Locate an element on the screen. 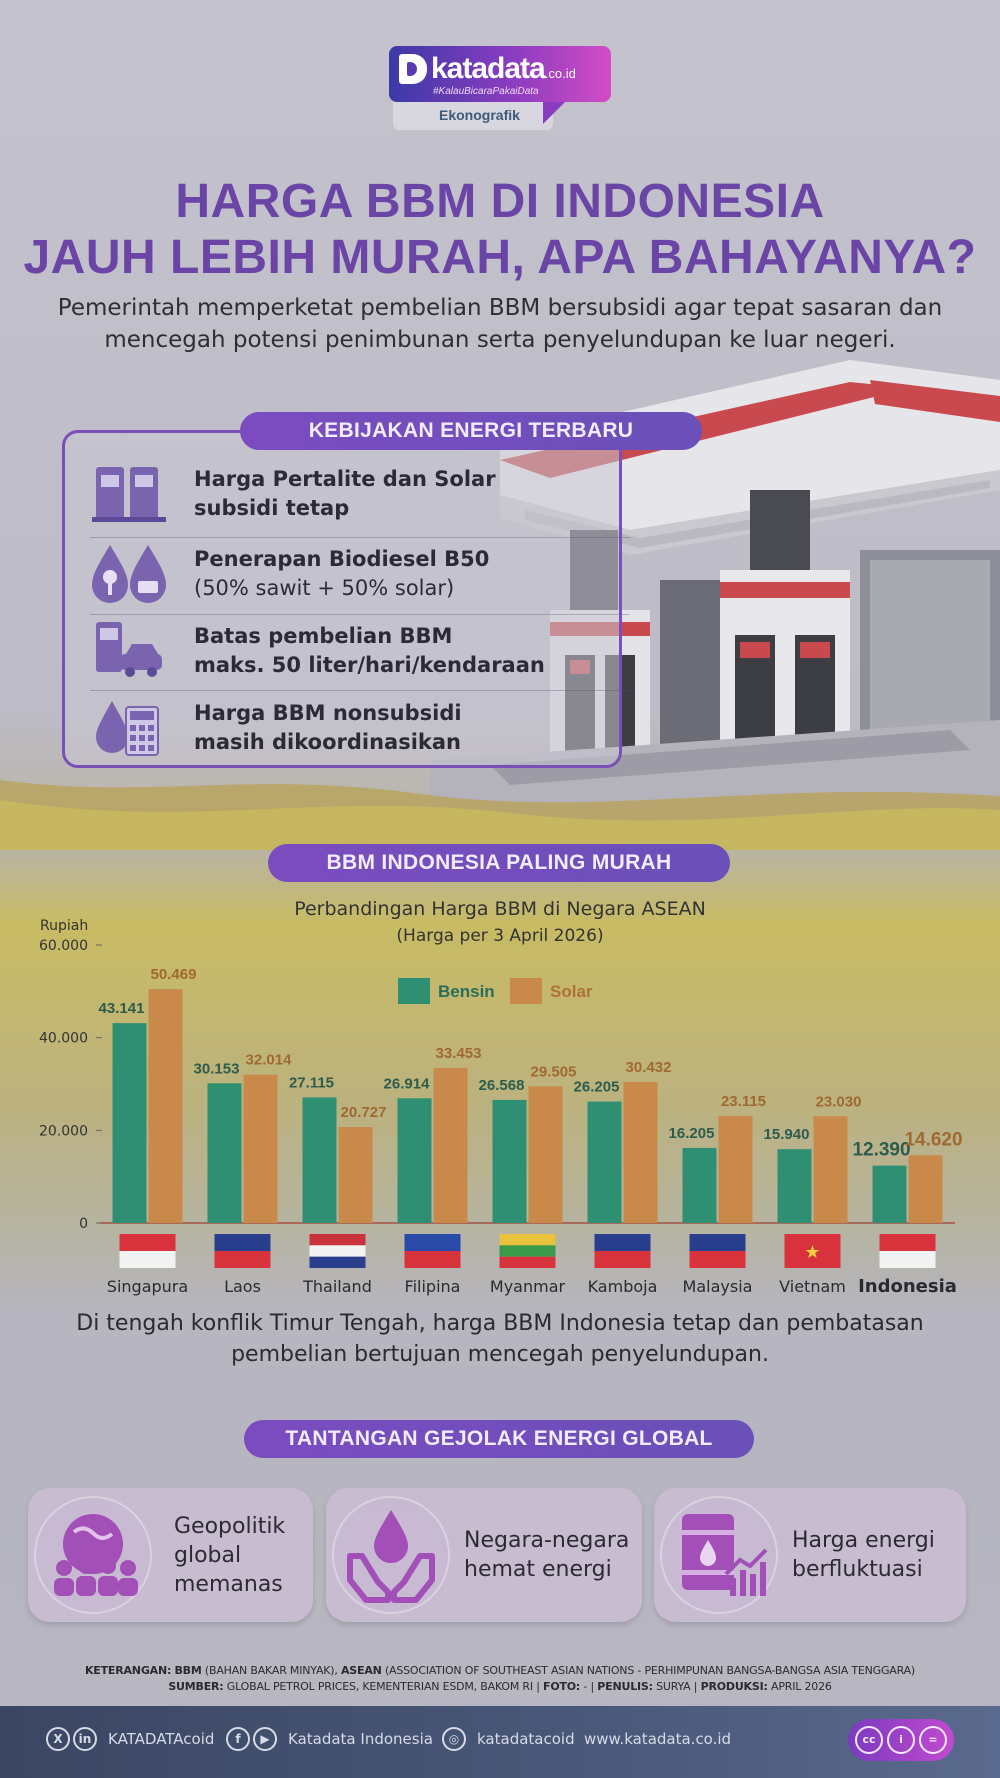  flag-lower-laos is located at coordinates (242, 1259).